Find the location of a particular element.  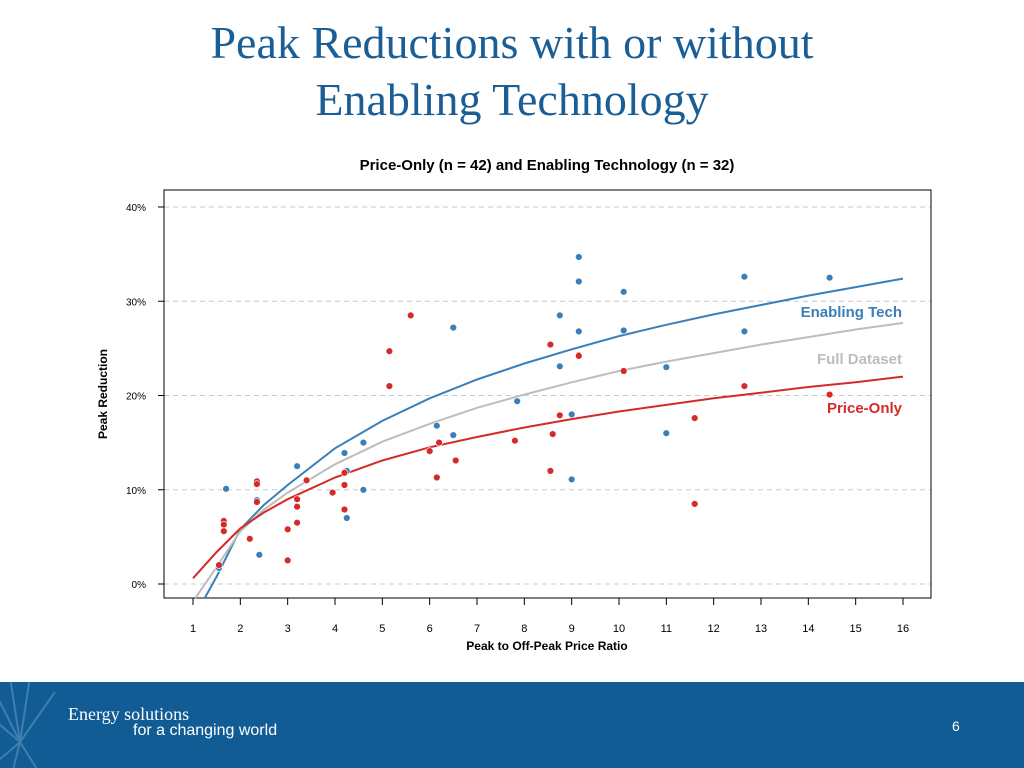

y-tick-label: 10% is located at coordinates (136, 491).